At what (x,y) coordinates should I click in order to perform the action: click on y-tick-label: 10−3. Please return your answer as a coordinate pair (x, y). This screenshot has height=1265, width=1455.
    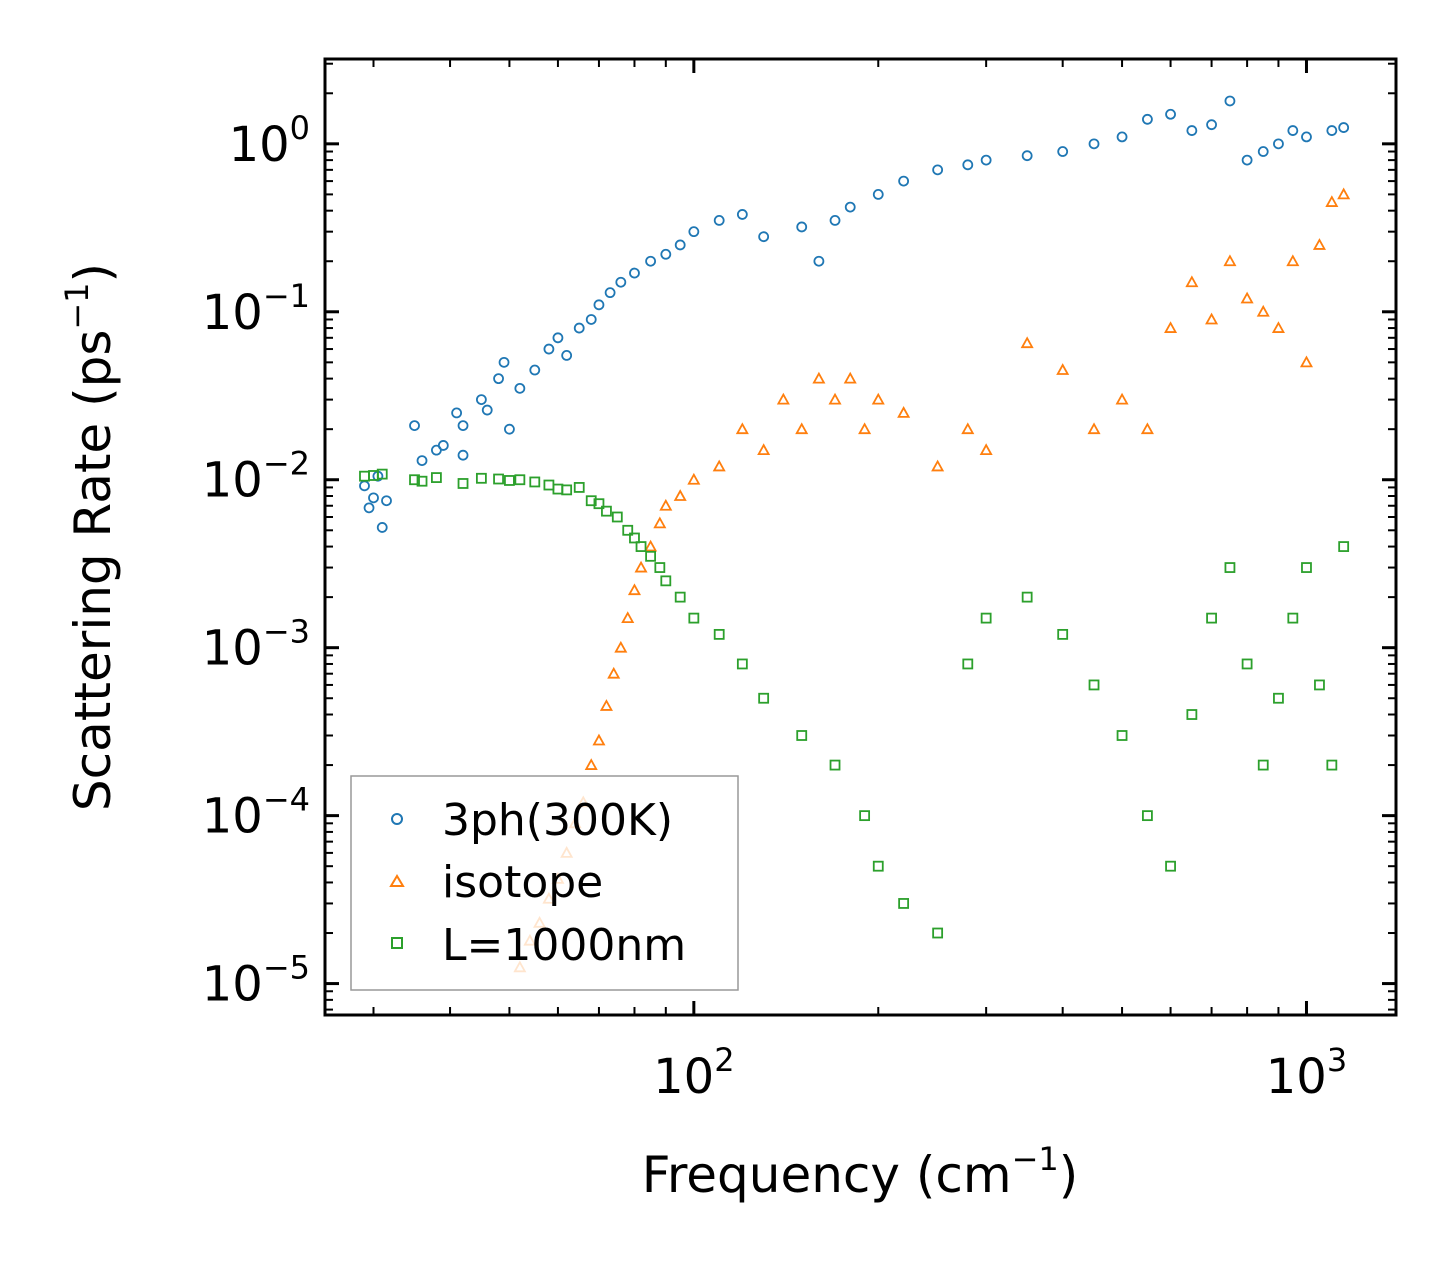
    Looking at the image, I should click on (256, 645).